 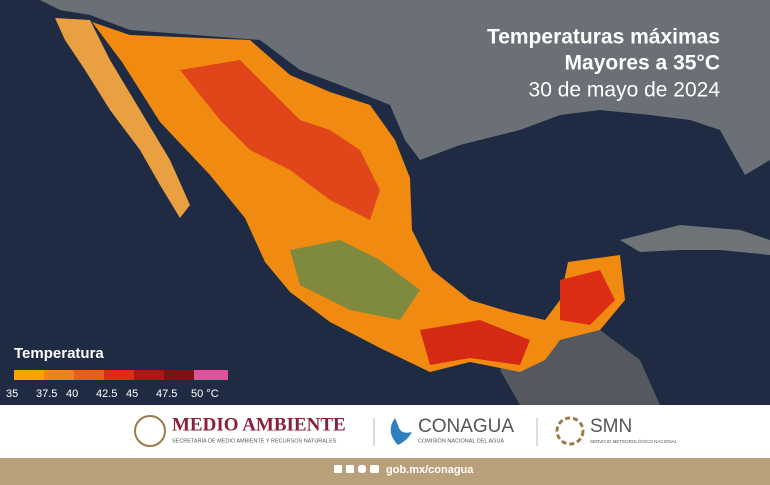 What do you see at coordinates (12, 394) in the screenshot?
I see `legend-label: 35` at bounding box center [12, 394].